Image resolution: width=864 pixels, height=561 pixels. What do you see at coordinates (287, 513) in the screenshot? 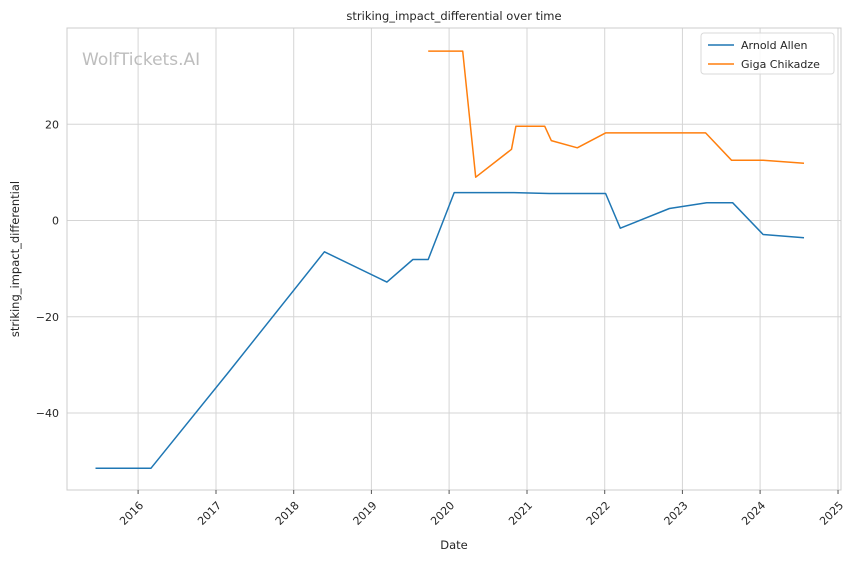
I see `x-tick-label: 2018` at bounding box center [287, 513].